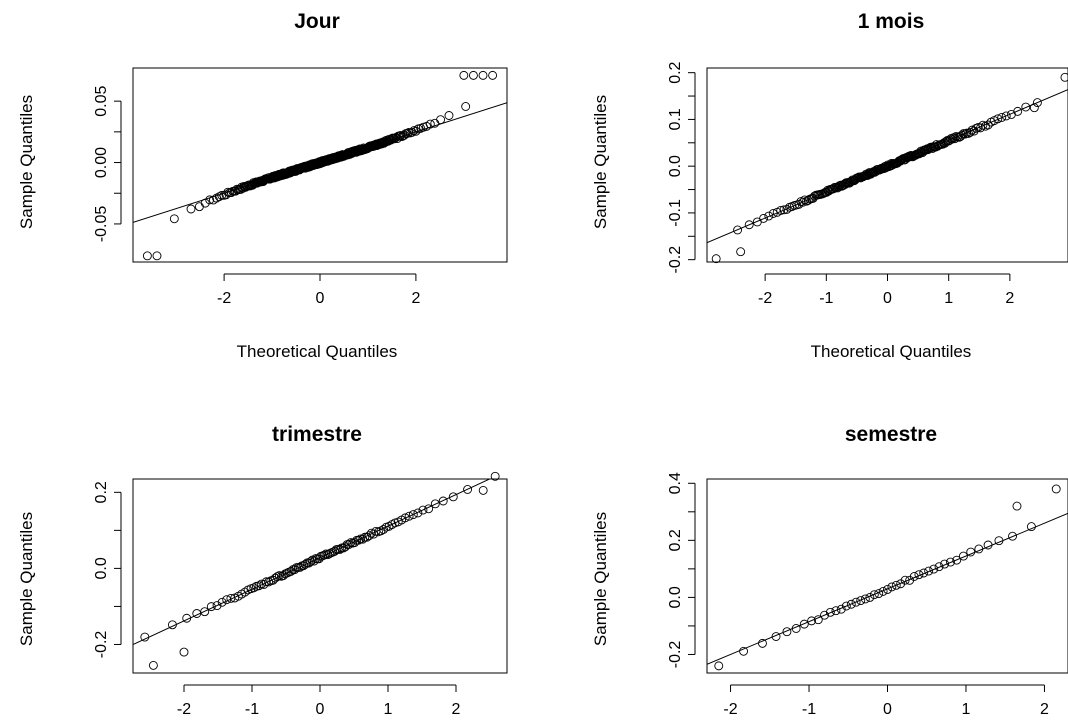  What do you see at coordinates (891, 21) in the screenshot?
I see `panel-title: 1 mois` at bounding box center [891, 21].